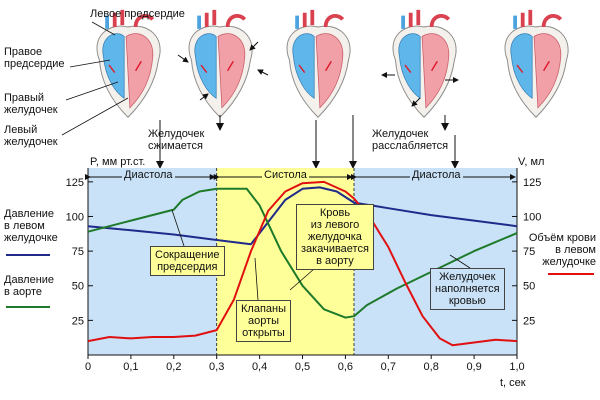 The width and height of the screenshot is (600, 400). I want to click on y-tick-label-right: 75, so click(529, 252).